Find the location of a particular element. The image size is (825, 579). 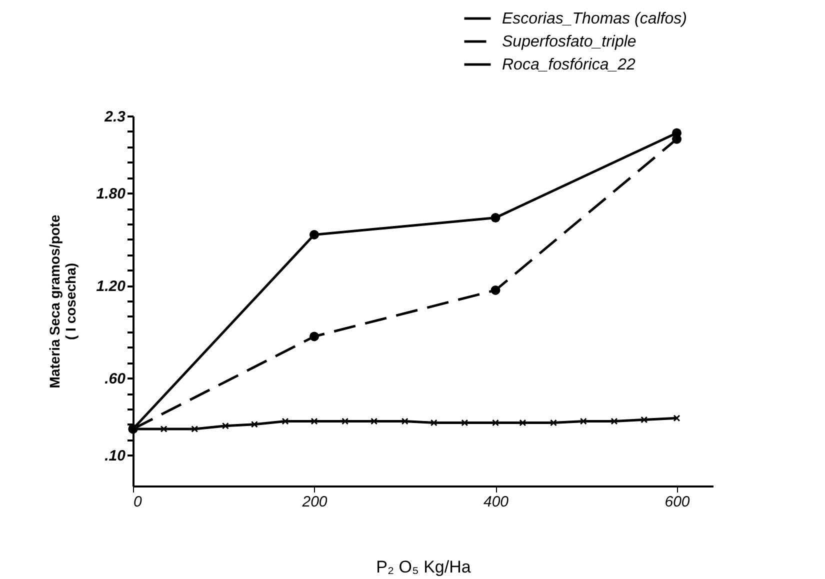

x-tick-label: 0 is located at coordinates (138, 502).